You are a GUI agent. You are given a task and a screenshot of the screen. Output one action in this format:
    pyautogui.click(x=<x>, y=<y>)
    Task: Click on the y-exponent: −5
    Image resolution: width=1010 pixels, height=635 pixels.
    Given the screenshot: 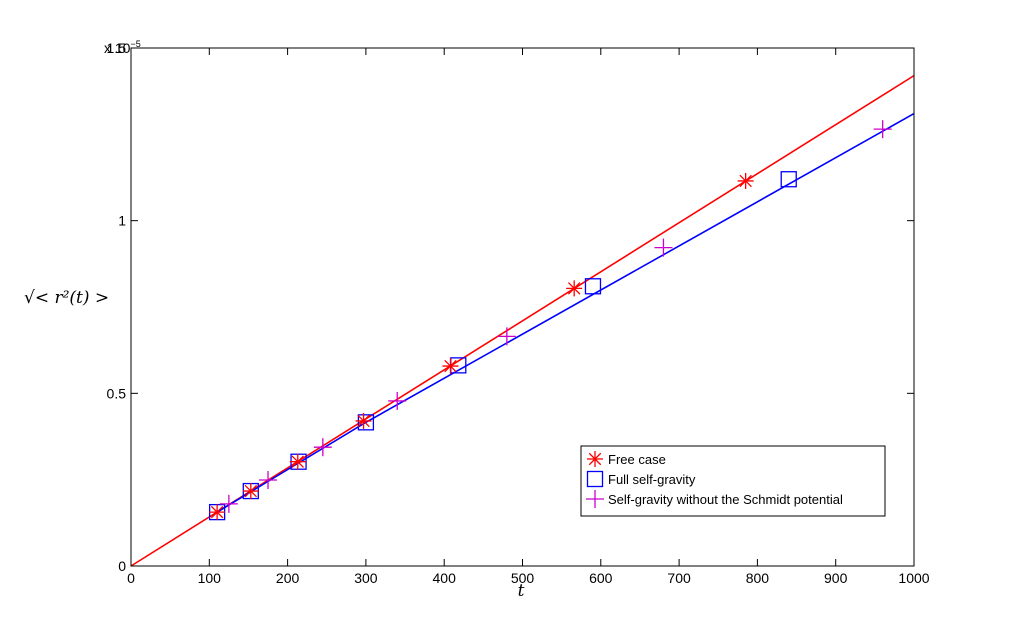 What is the action you would take?
    pyautogui.click(x=135, y=44)
    